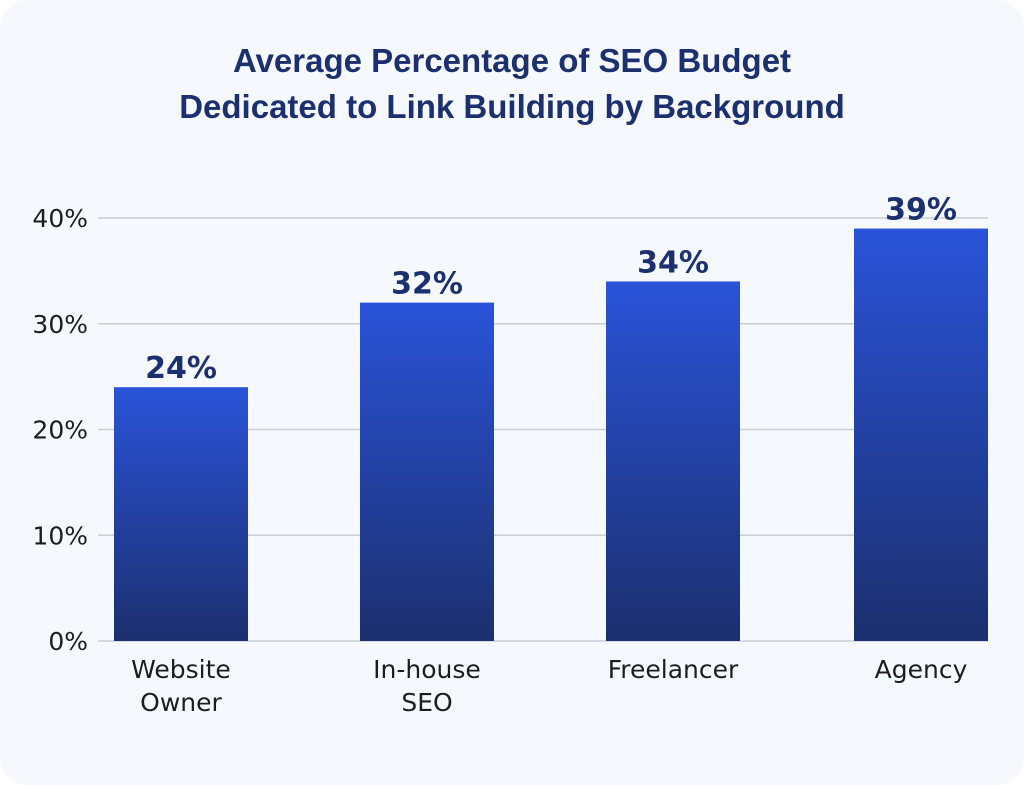  Describe the element at coordinates (181, 702) in the screenshot. I see `category-label: Owner` at that location.